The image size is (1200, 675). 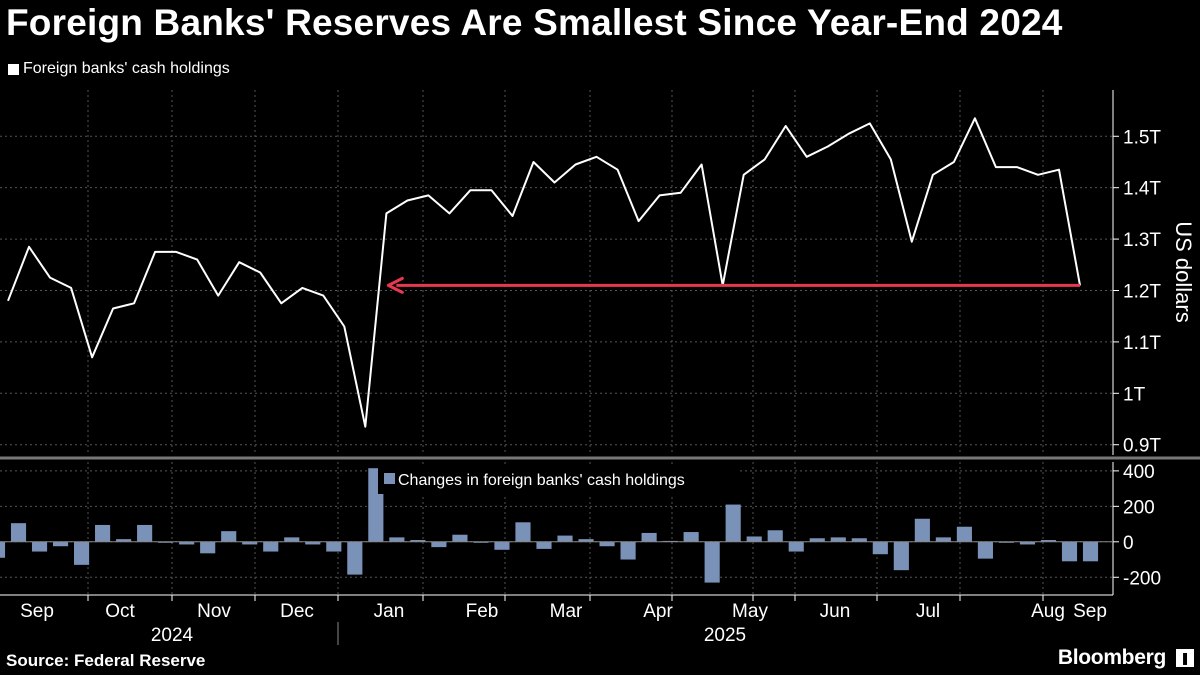 What do you see at coordinates (482, 611) in the screenshot?
I see `x-month-label: Feb` at bounding box center [482, 611].